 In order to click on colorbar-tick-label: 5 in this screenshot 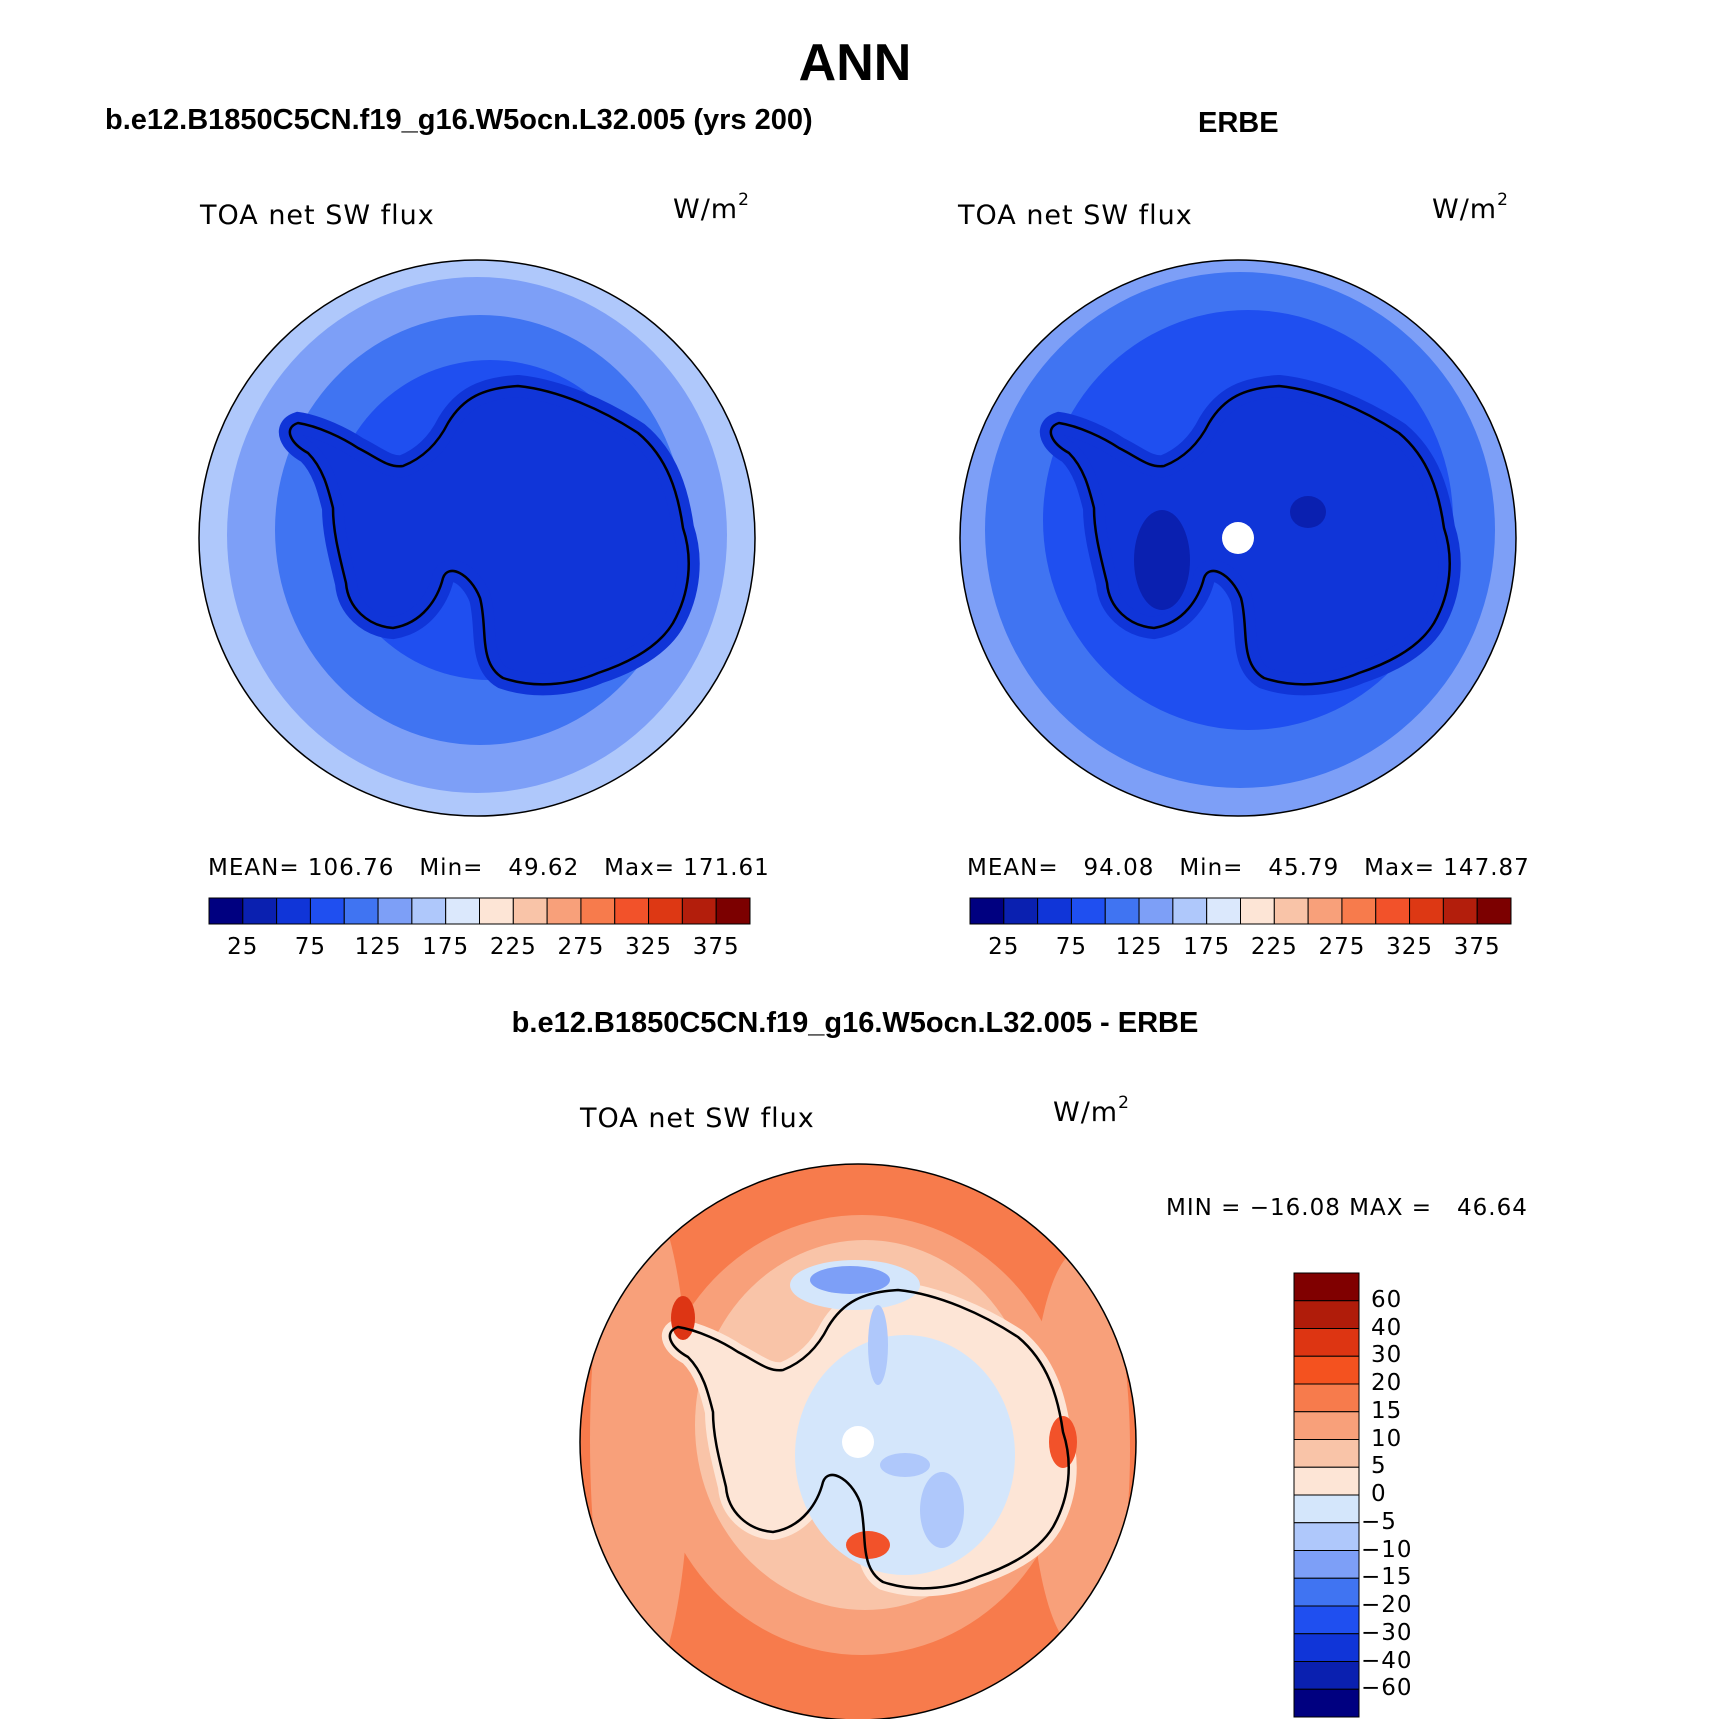, I will do `click(1379, 1466)`.